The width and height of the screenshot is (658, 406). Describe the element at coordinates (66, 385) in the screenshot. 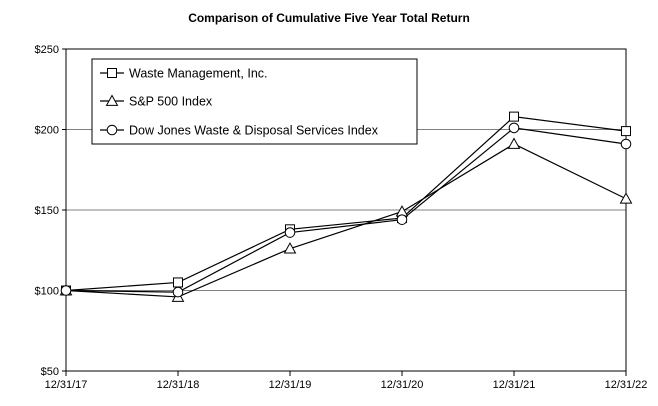

I see `x-tick-label: 12/31/17` at that location.